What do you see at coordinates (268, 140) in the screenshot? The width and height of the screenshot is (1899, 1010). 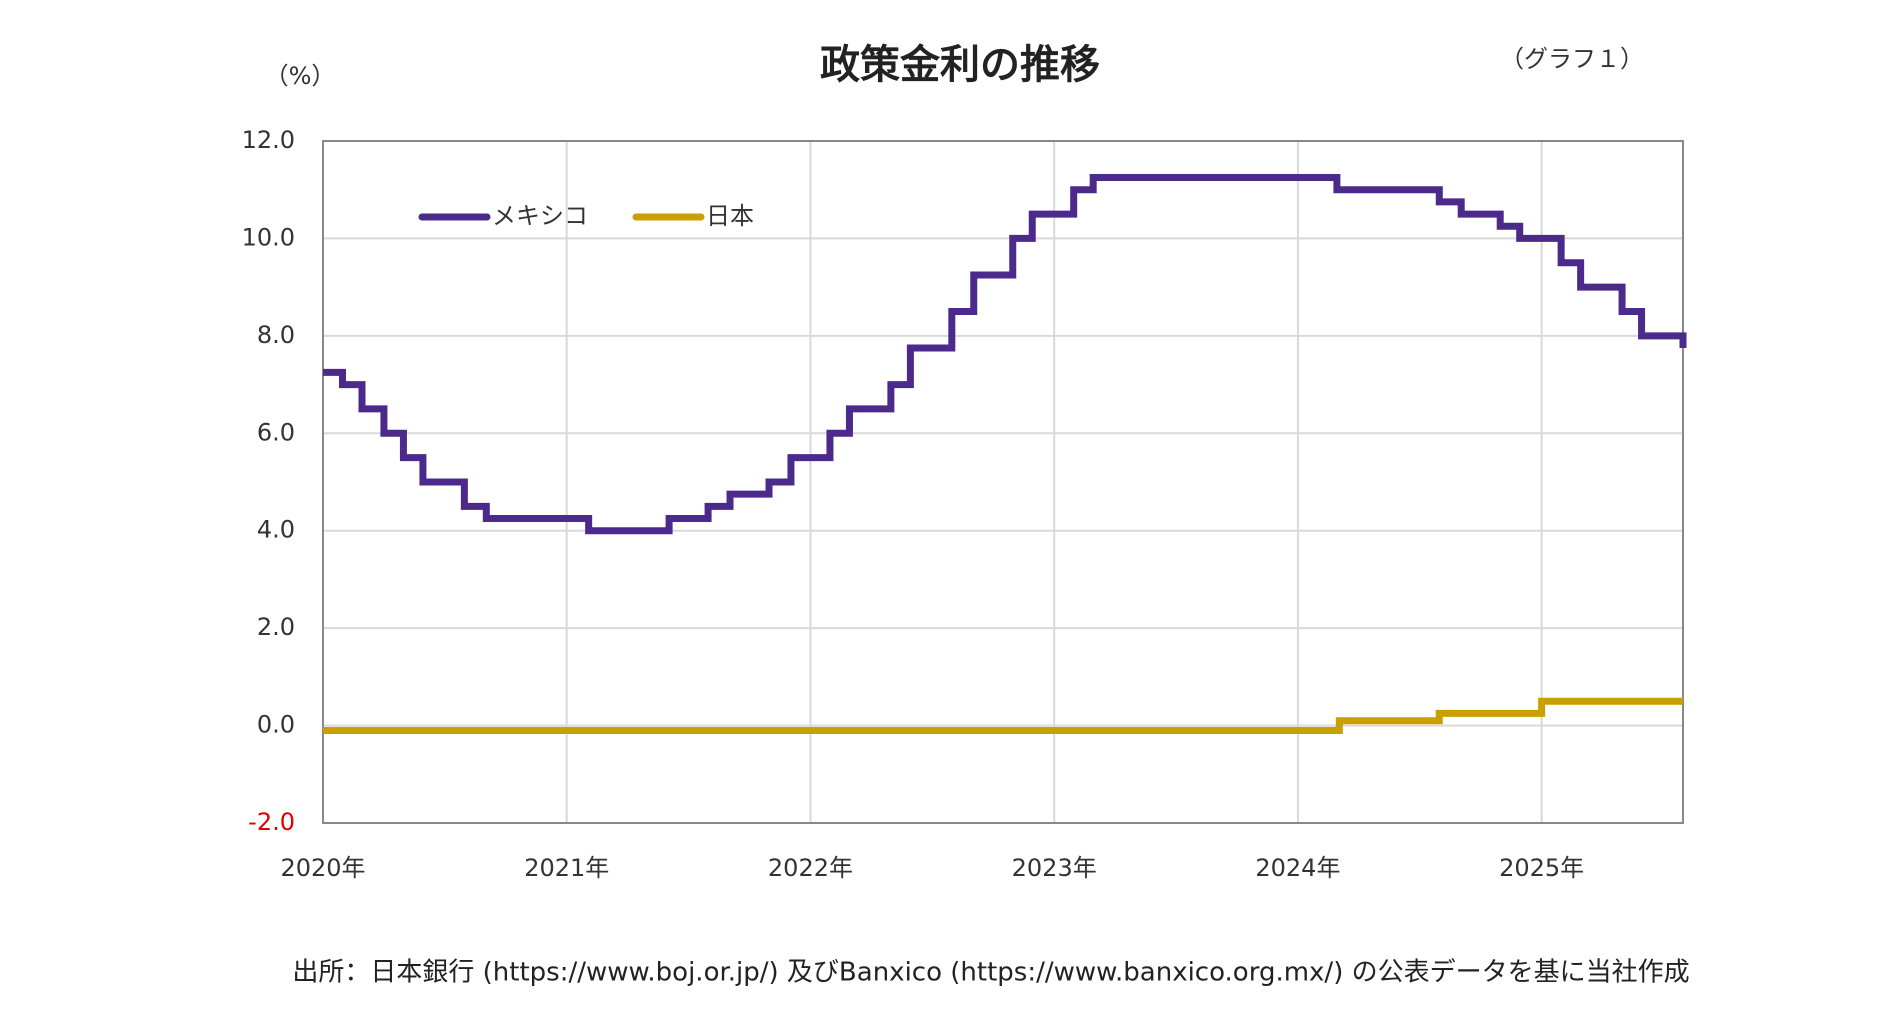 I see `y-tick-label: 12.0` at bounding box center [268, 140].